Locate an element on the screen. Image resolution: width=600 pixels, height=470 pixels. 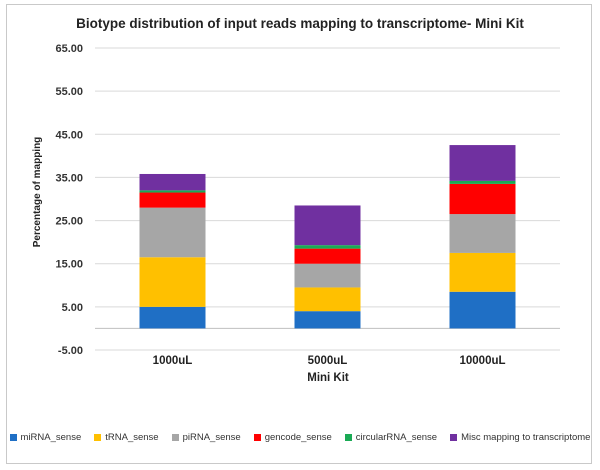
y-tick-labels: 65.00 55.00 45.00 35.00 25.00 15.00 5.00 -5.00 is located at coordinates (69, 200).